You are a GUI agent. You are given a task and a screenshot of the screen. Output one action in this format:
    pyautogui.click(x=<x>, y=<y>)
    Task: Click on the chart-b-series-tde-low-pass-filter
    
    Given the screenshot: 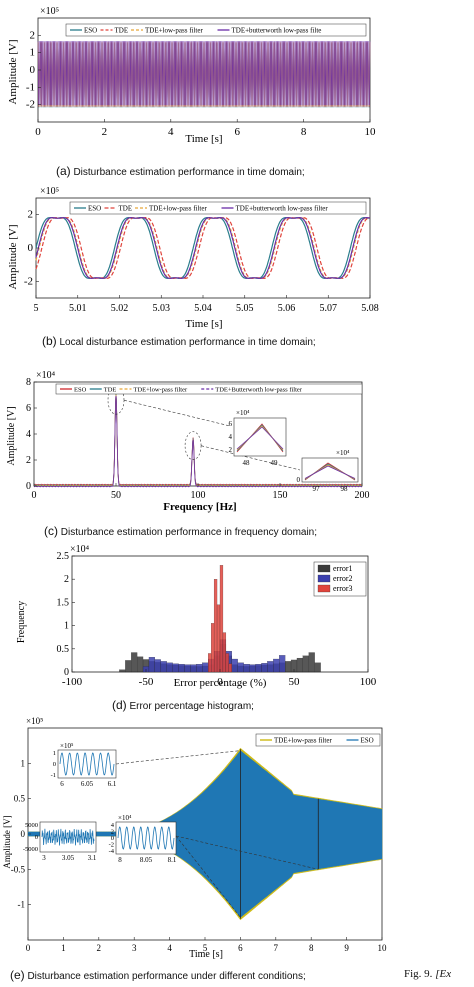 What is the action you would take?
    pyautogui.click(x=203, y=248)
    